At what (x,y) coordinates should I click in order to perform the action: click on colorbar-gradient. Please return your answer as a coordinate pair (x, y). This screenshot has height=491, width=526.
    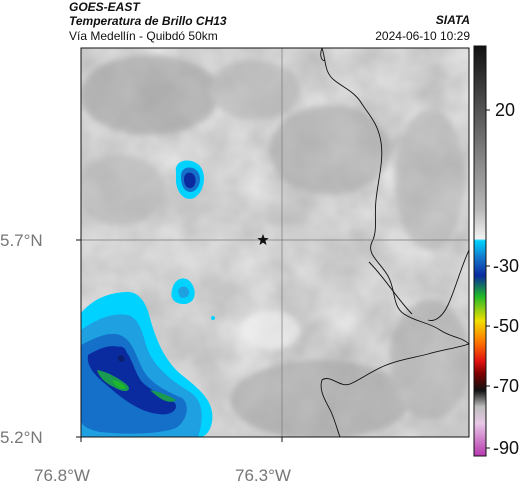
    Looking at the image, I should click on (480, 251).